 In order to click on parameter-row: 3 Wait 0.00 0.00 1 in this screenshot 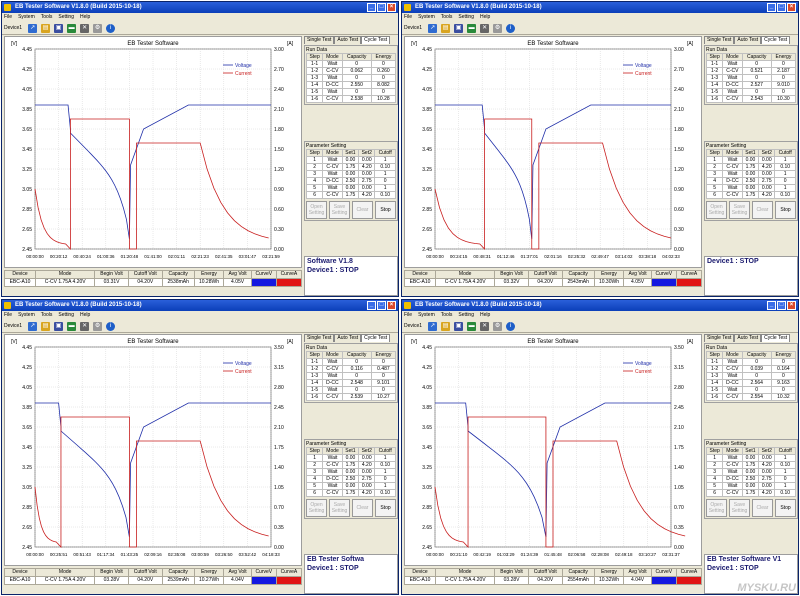, I will do `click(350, 472)`.